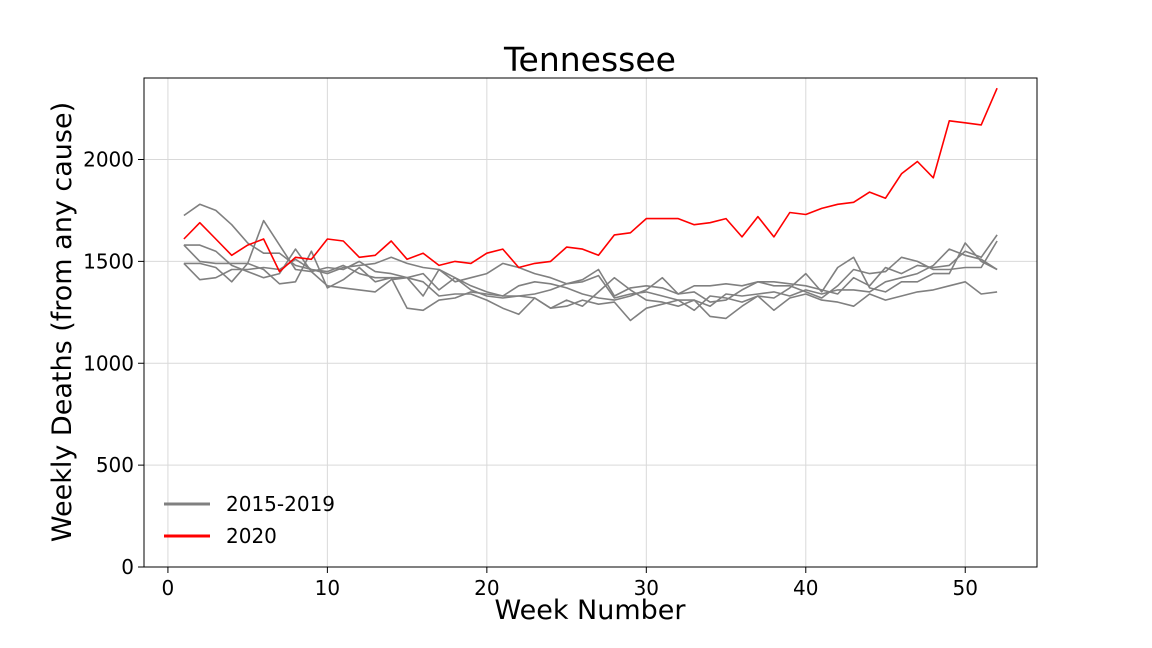  What do you see at coordinates (249, 520) in the screenshot?
I see `legend: 2015-2019 2020` at bounding box center [249, 520].